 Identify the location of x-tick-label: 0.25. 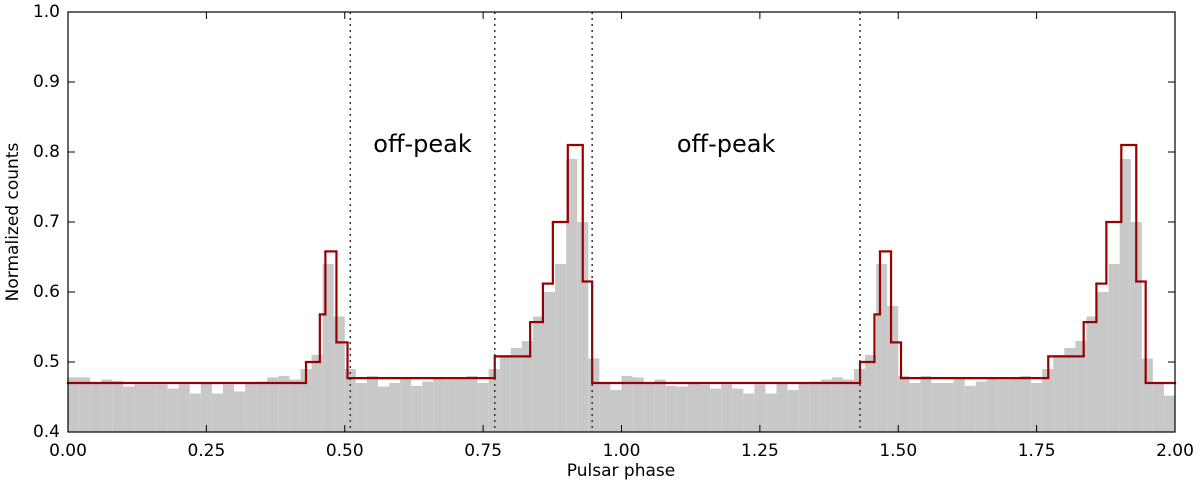
(206, 451).